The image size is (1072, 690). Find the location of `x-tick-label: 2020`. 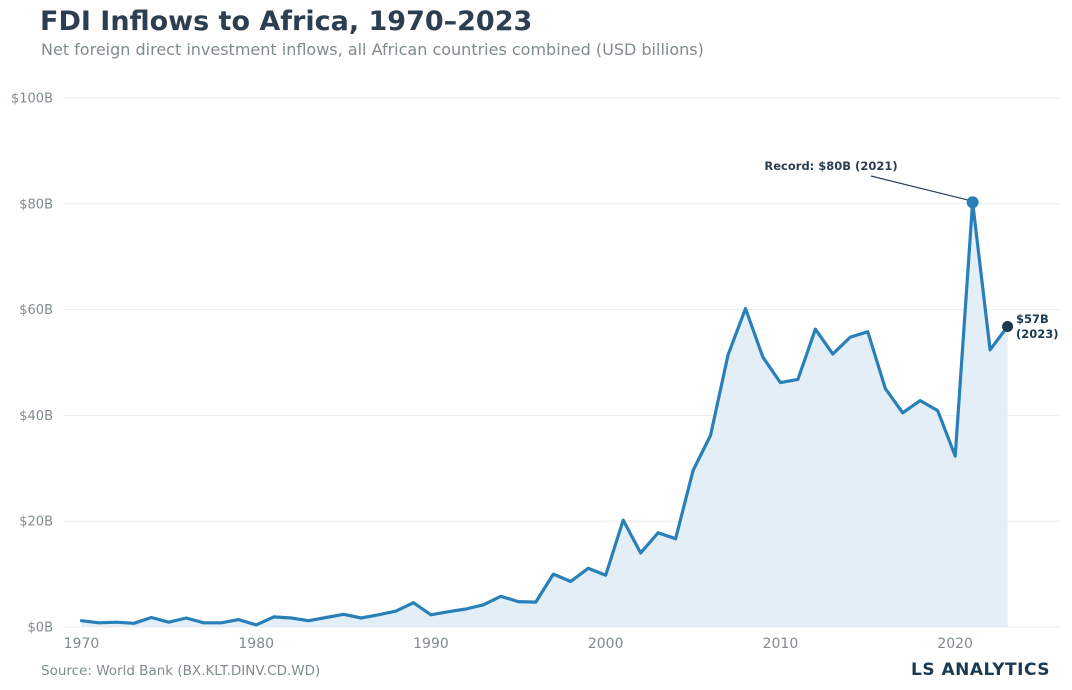

x-tick-label: 2020 is located at coordinates (955, 644).